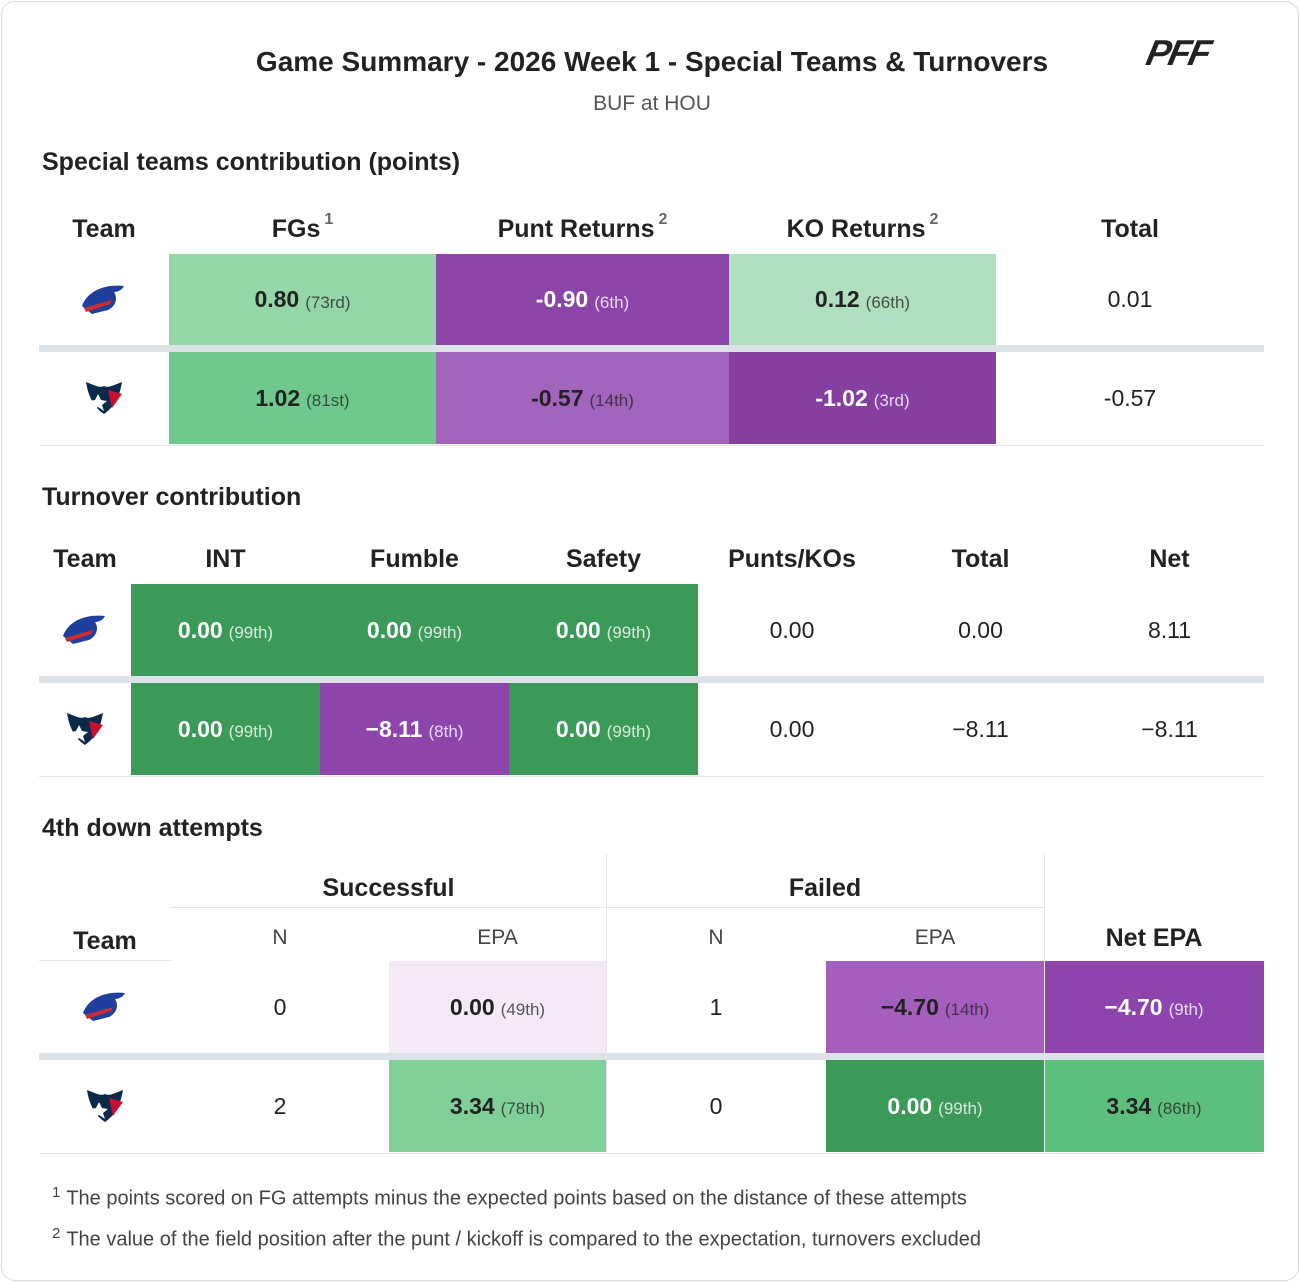 The width and height of the screenshot is (1300, 1282). Describe the element at coordinates (497, 1007) in the screenshot. I see `cell: 0.00 (49th)` at that location.